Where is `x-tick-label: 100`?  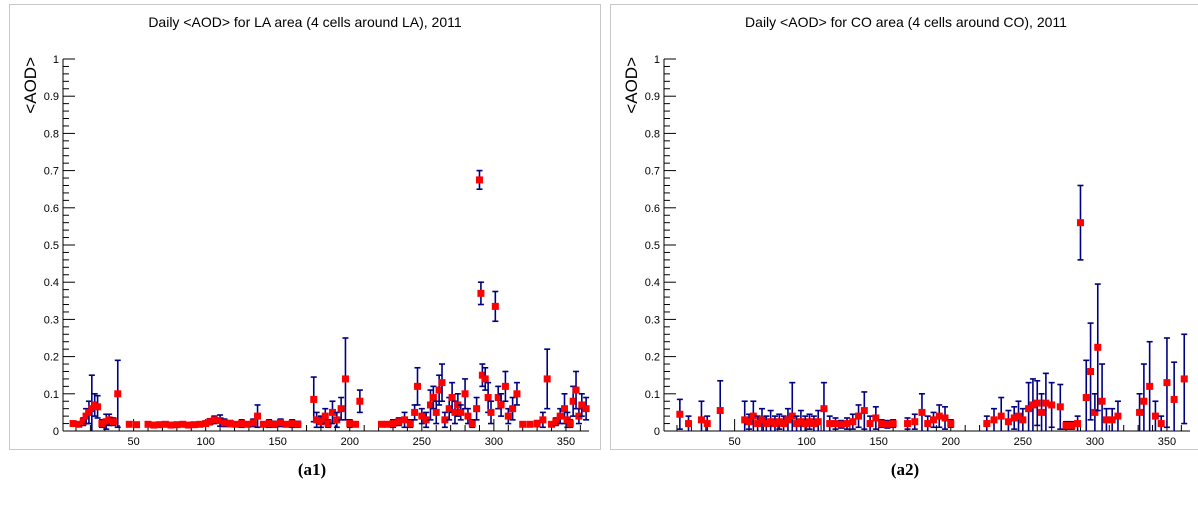 x-tick-label: 100 is located at coordinates (205, 442).